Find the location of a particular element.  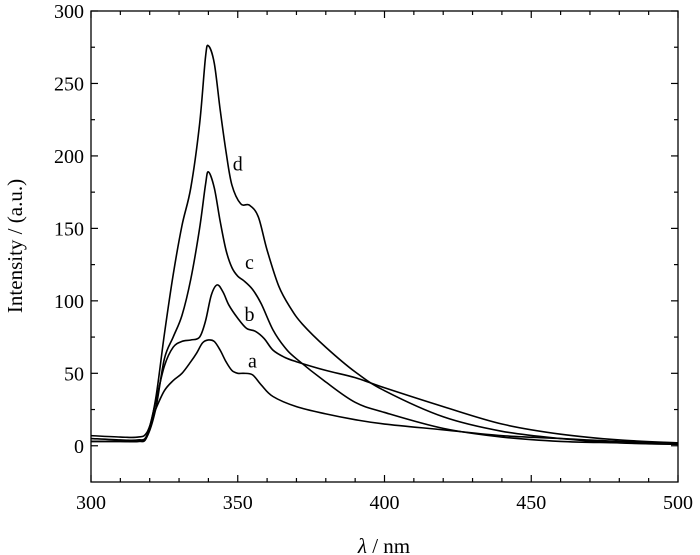

x-axis-unit: / nm is located at coordinates (388, 544).